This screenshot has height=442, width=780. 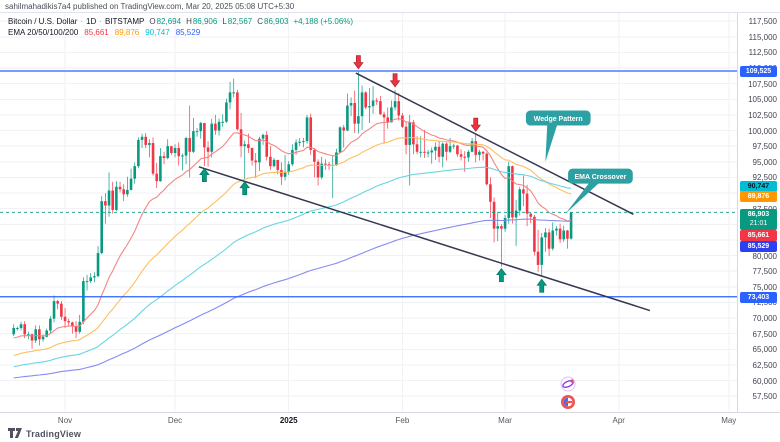 I want to click on price-tick-label: 115,000, so click(x=762, y=37).